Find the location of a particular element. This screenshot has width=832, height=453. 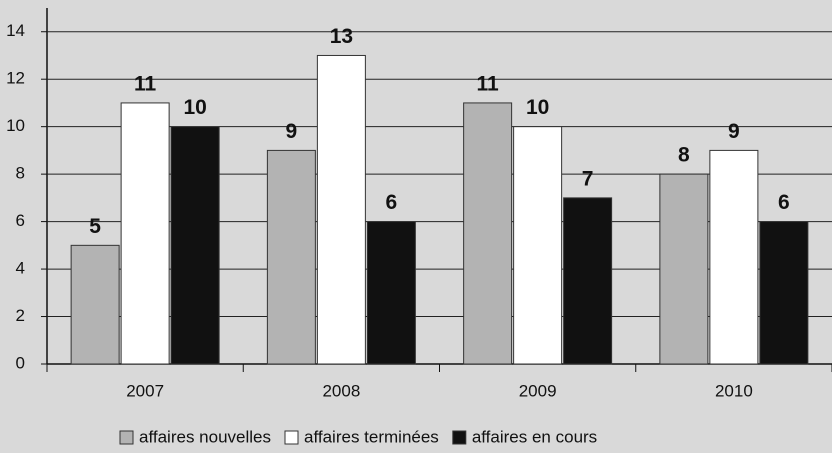

legend-label: affaires nouvelles is located at coordinates (205, 436).